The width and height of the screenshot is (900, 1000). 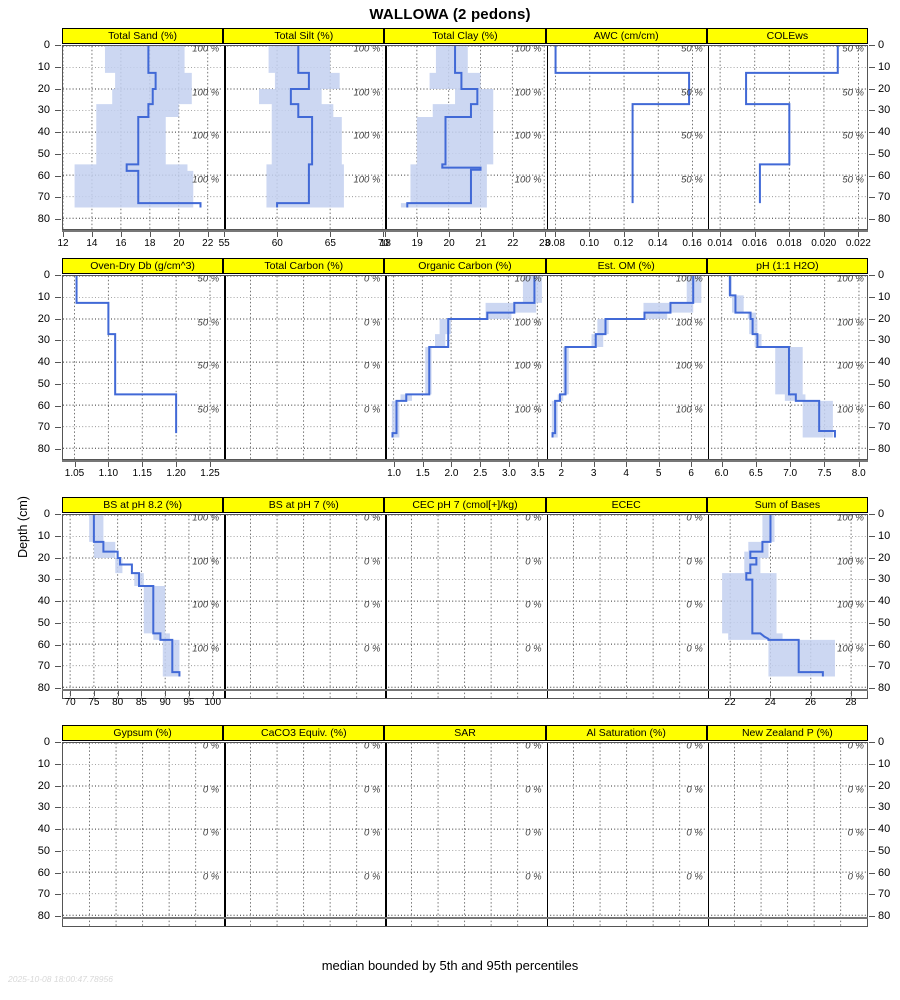 What do you see at coordinates (143, 36) in the screenshot?
I see `panel-header-total-sand: Total Sand (%)` at bounding box center [143, 36].